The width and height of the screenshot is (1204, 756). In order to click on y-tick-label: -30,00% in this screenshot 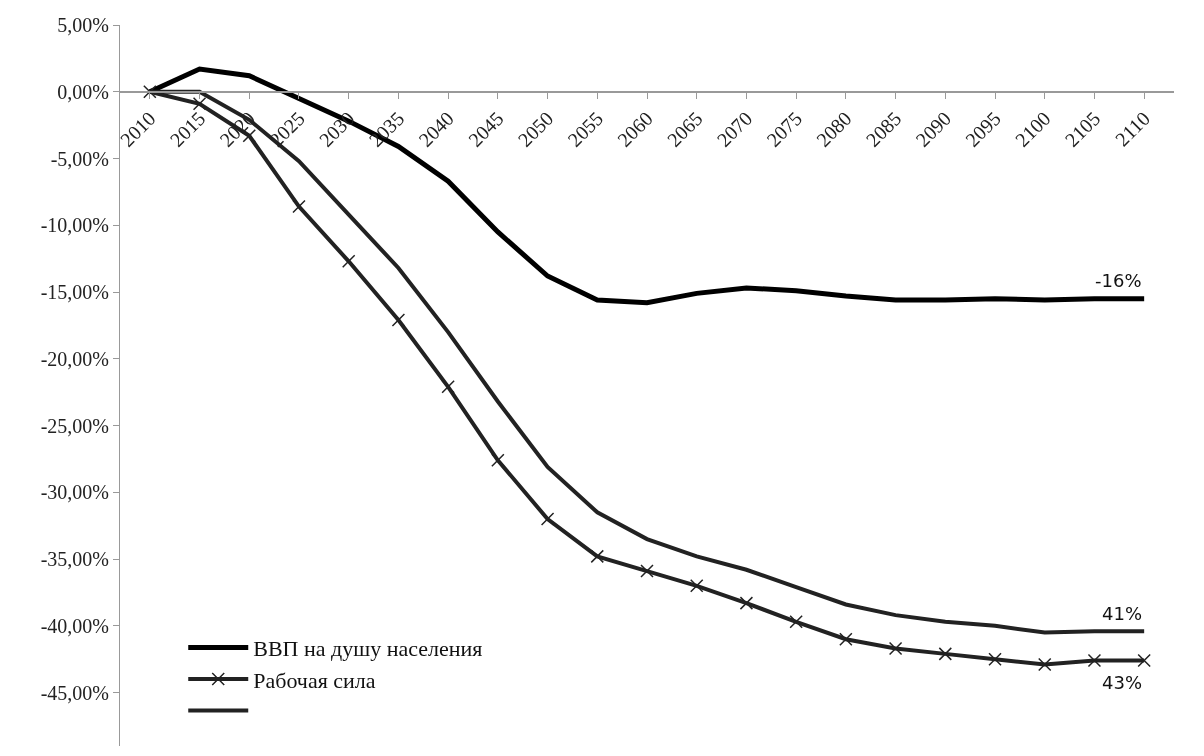, I will do `click(74, 492)`.